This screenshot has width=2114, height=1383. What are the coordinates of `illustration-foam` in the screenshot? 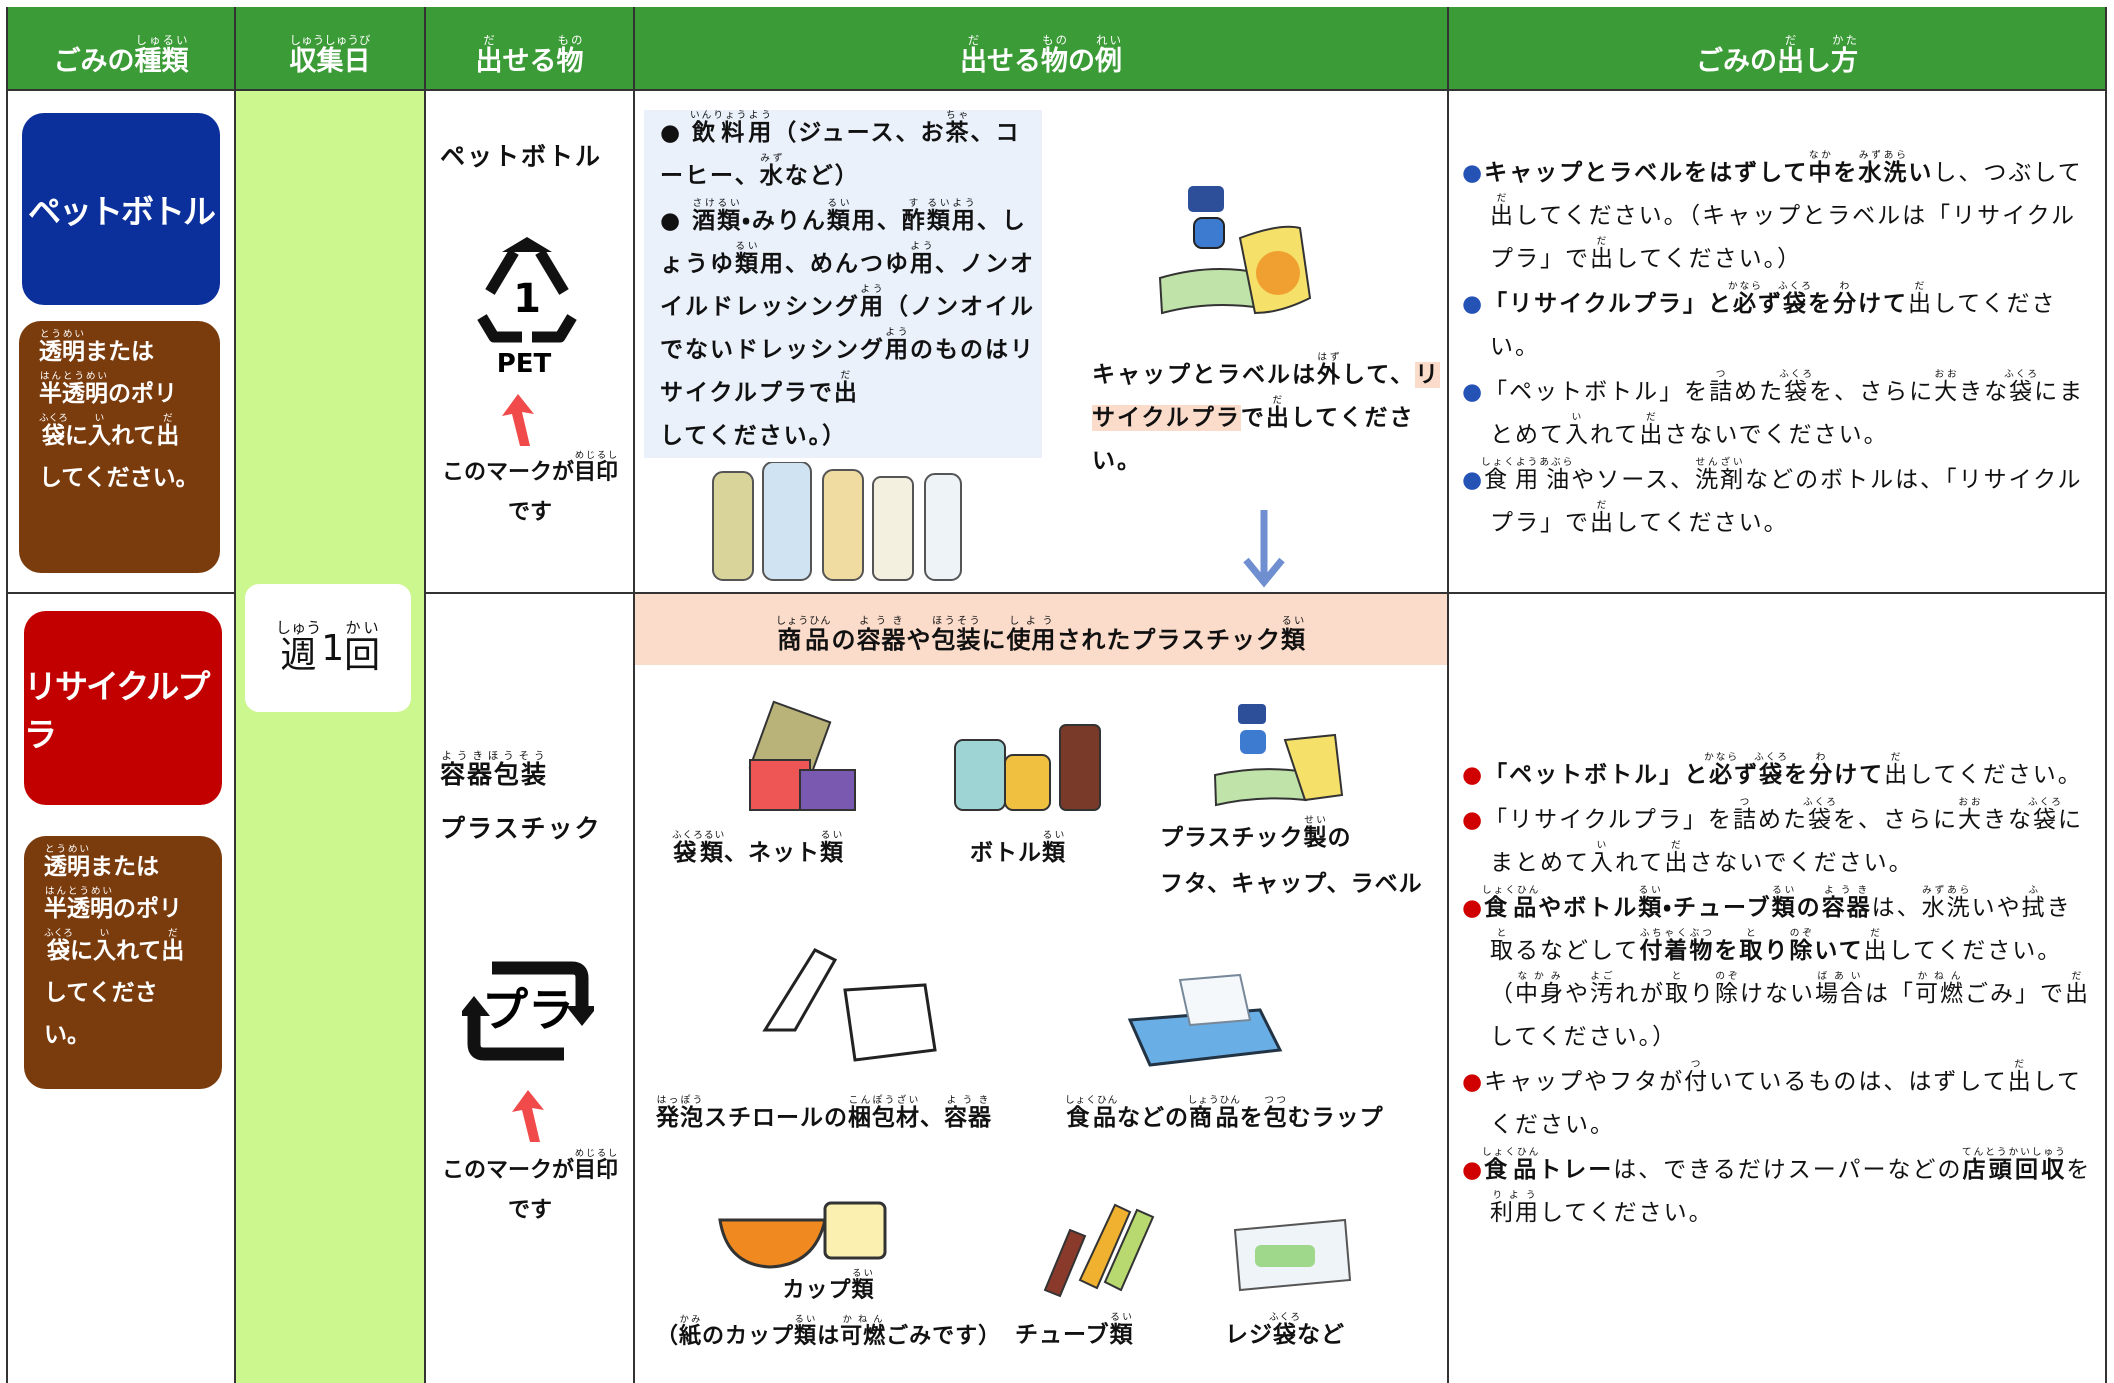 It's located at (849, 1005).